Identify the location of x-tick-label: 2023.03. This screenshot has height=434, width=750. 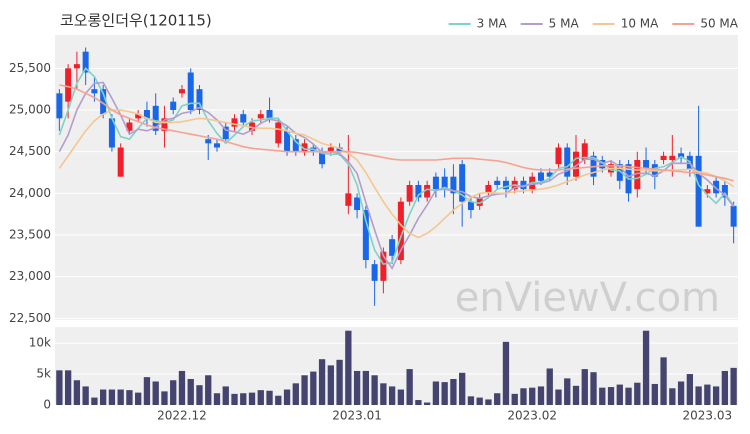
(708, 416).